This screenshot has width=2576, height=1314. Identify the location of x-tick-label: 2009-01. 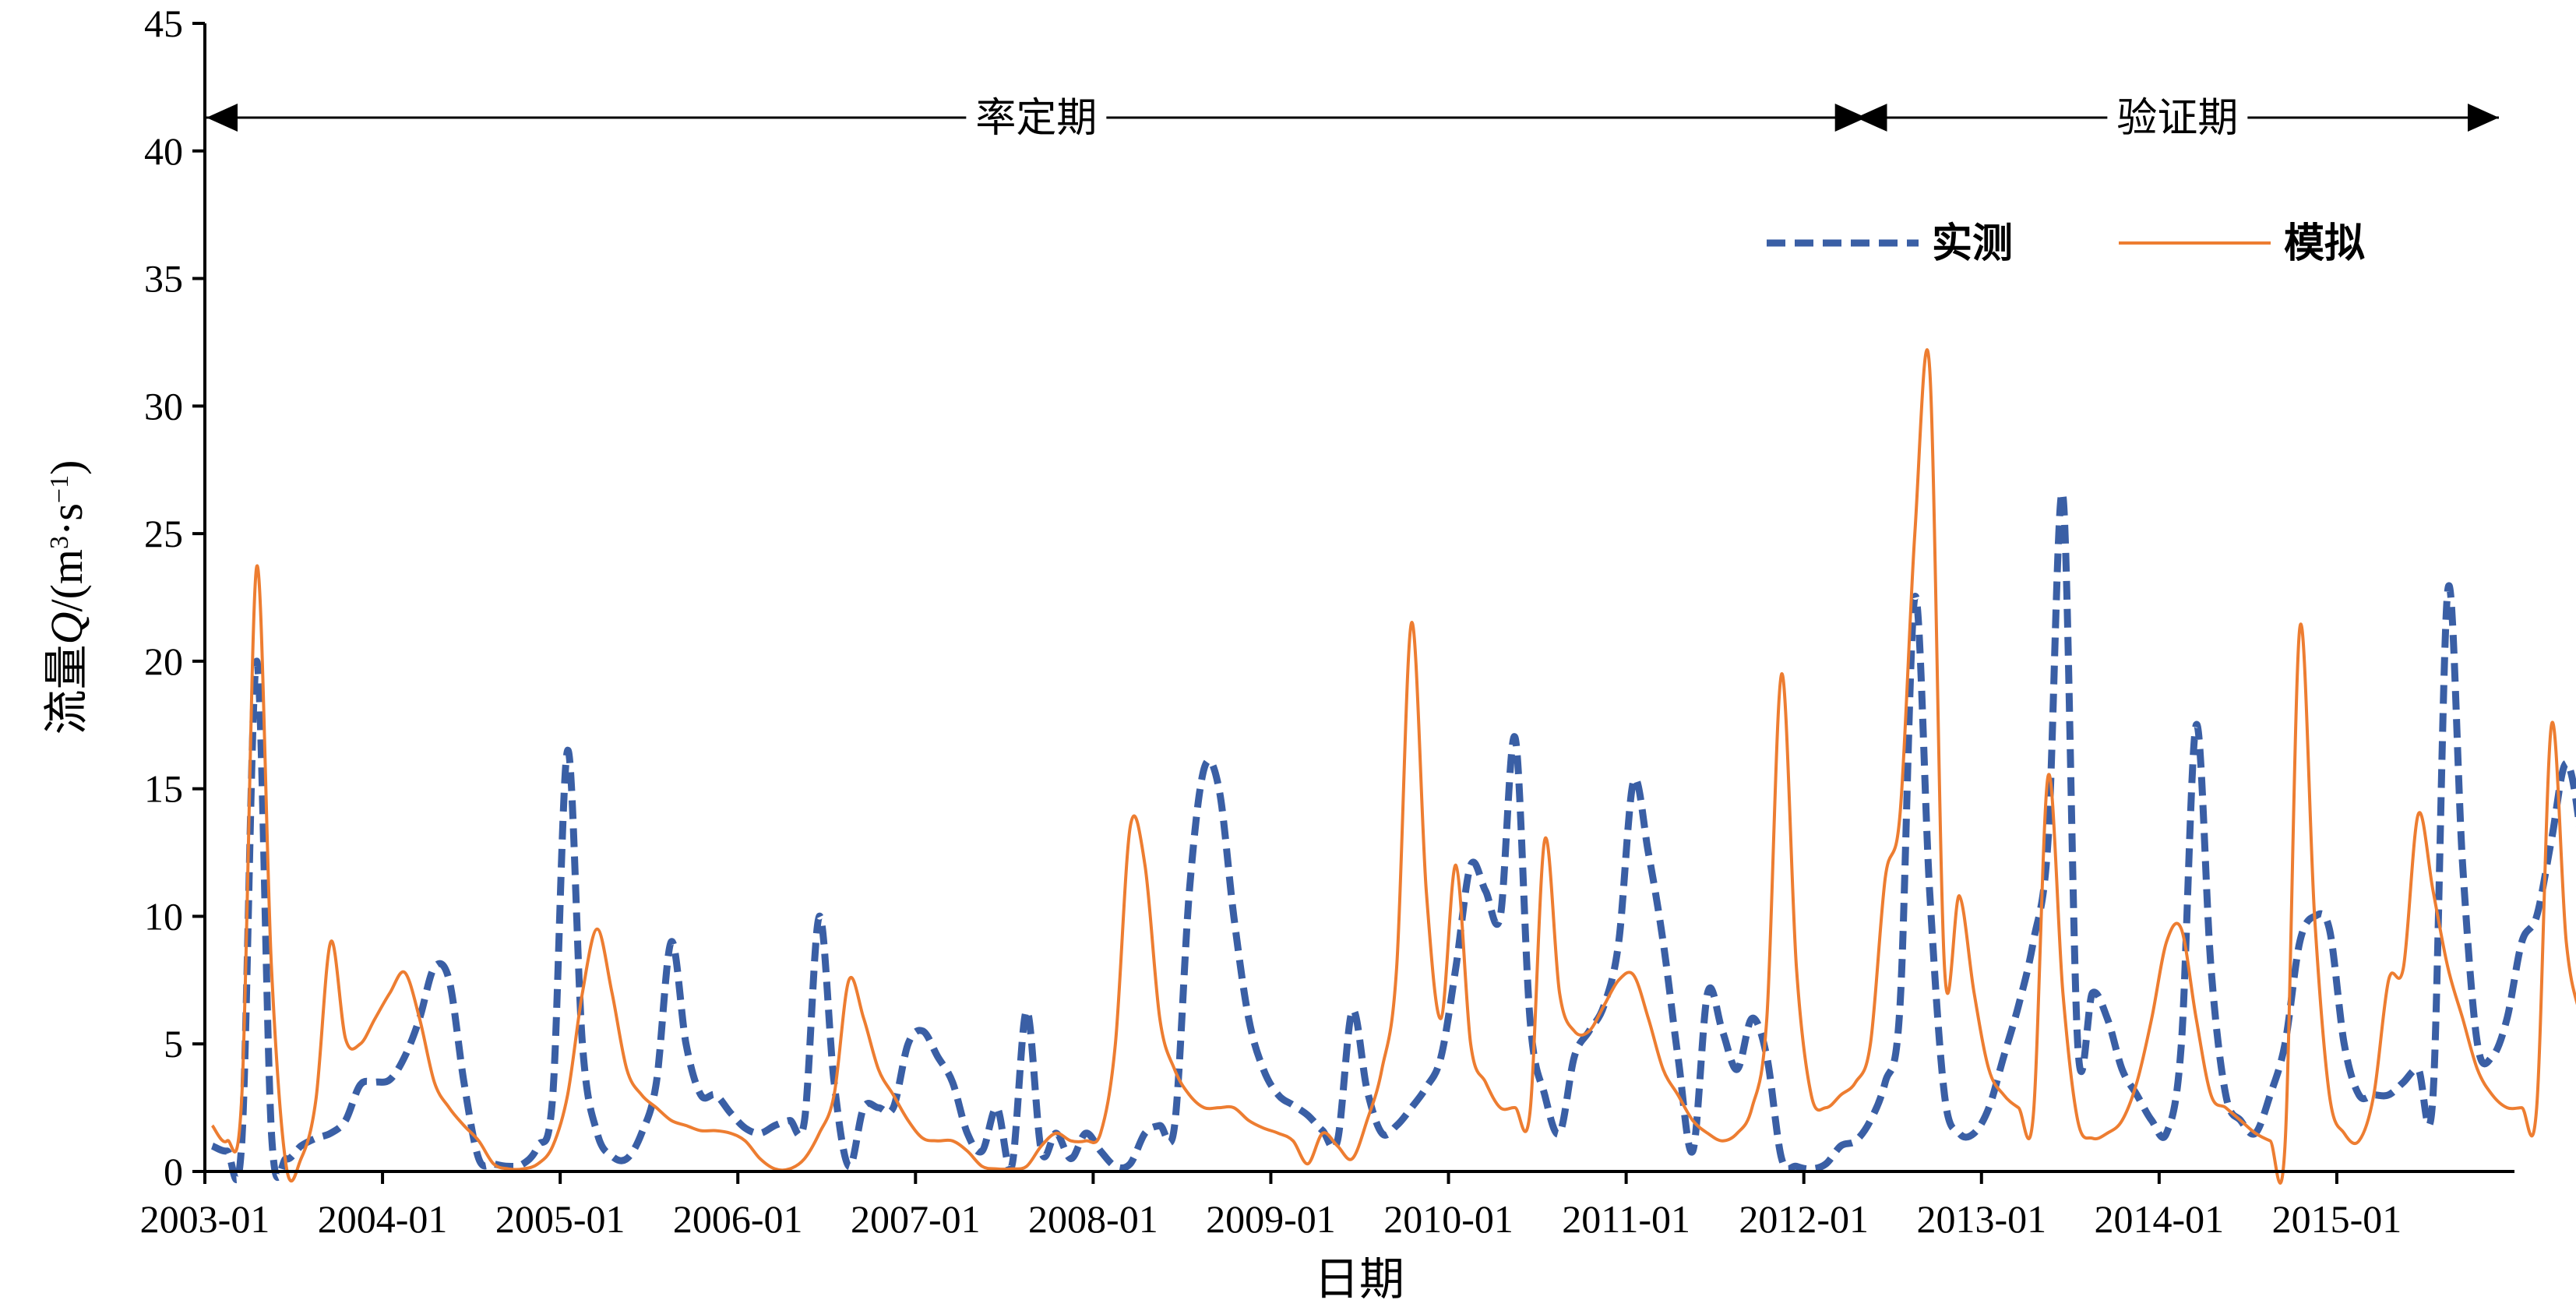
(1271, 1219).